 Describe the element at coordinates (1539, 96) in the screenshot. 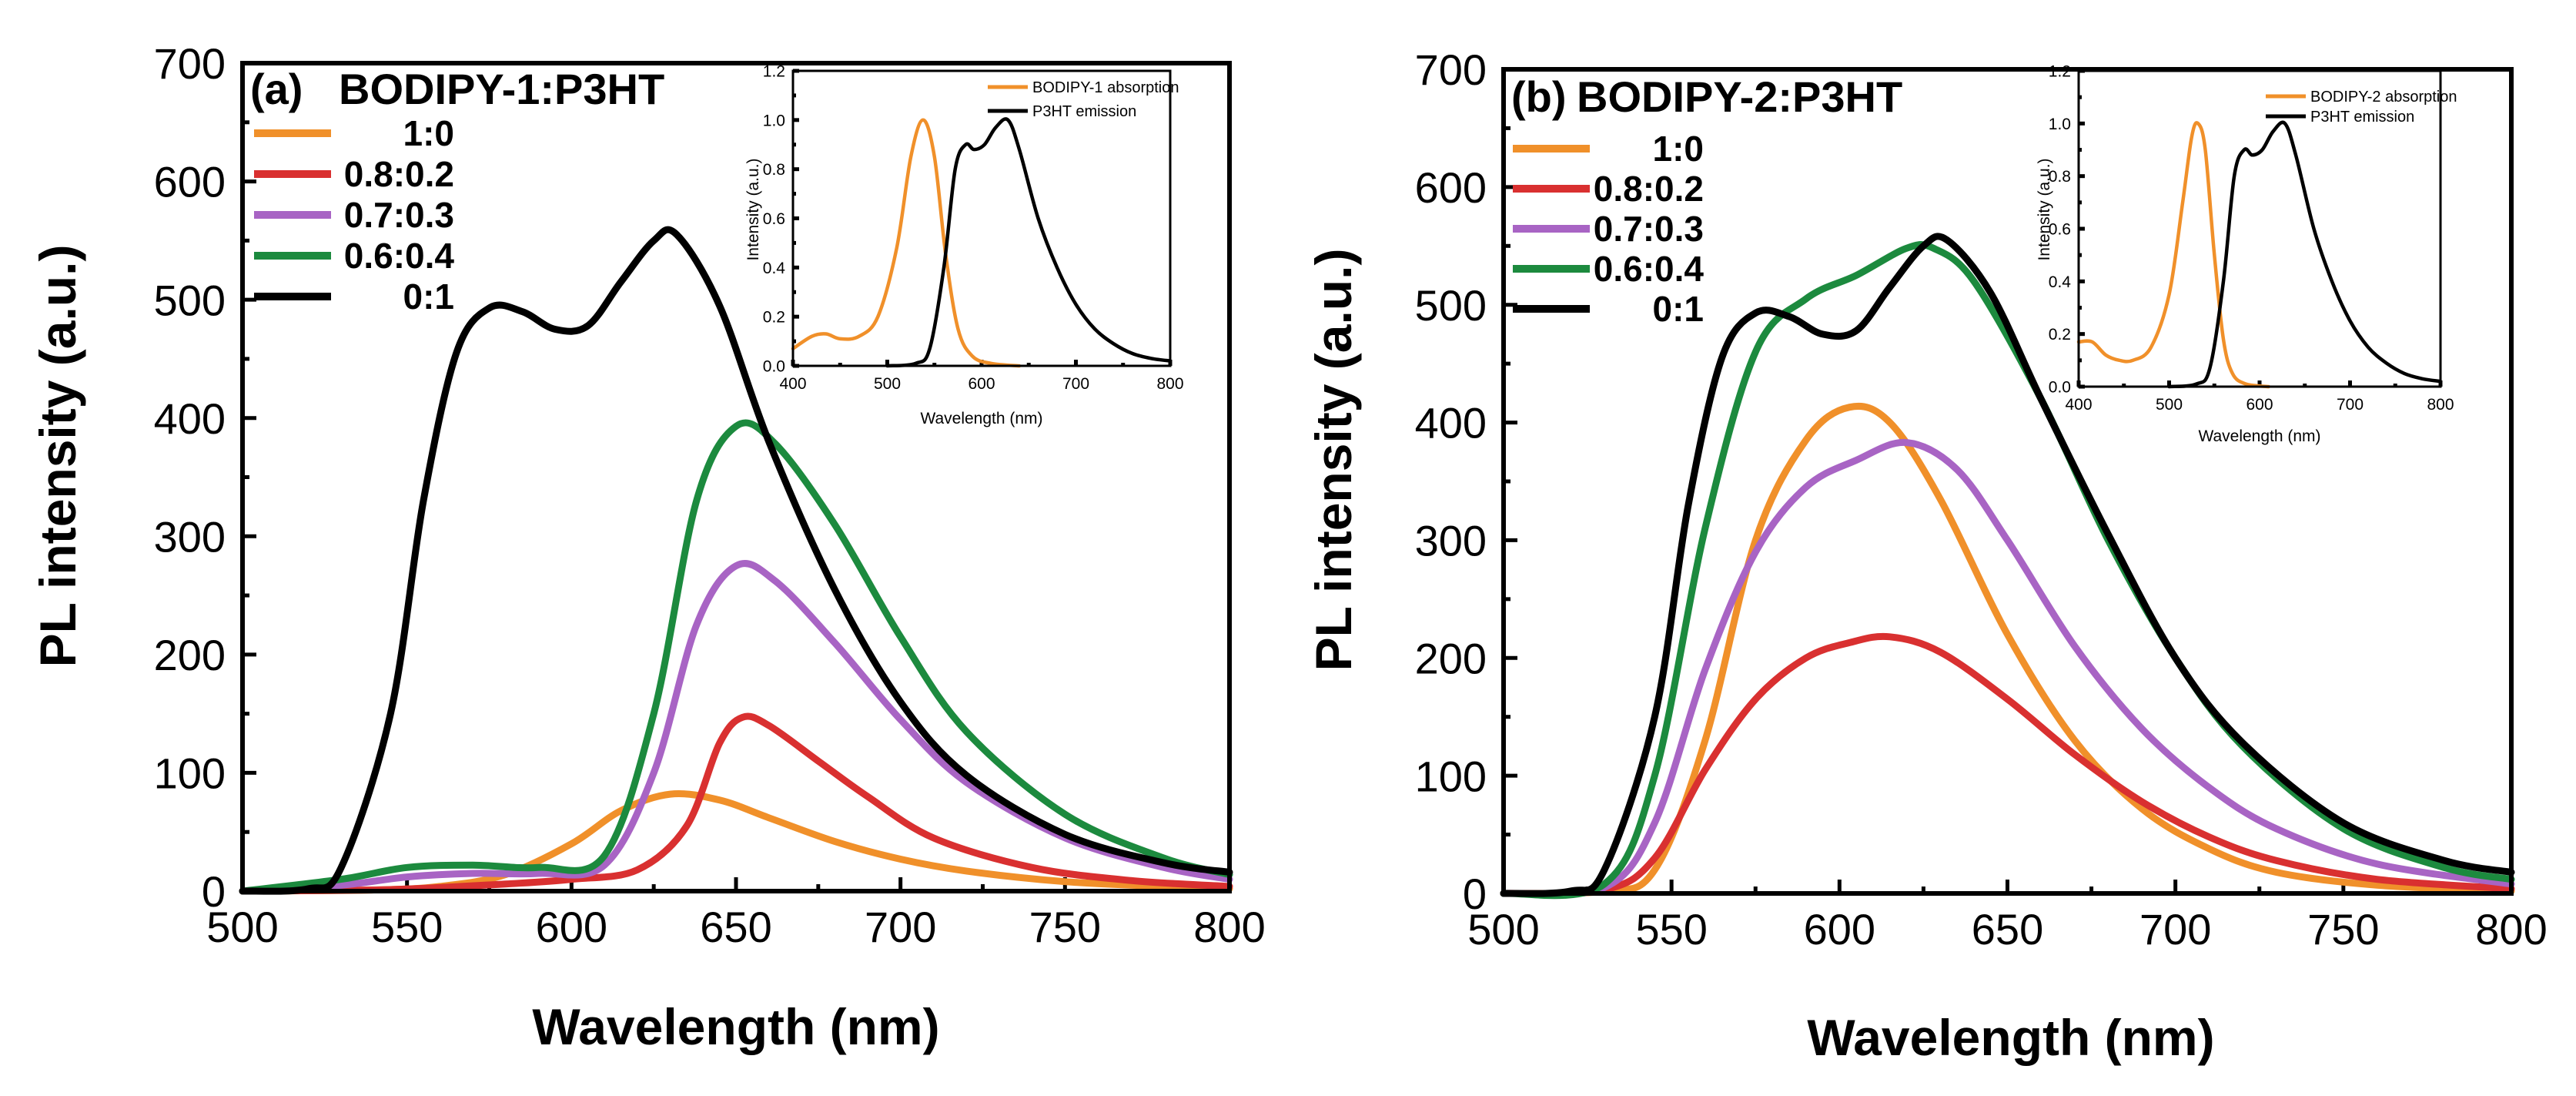

I see `panel-label: (b)` at that location.